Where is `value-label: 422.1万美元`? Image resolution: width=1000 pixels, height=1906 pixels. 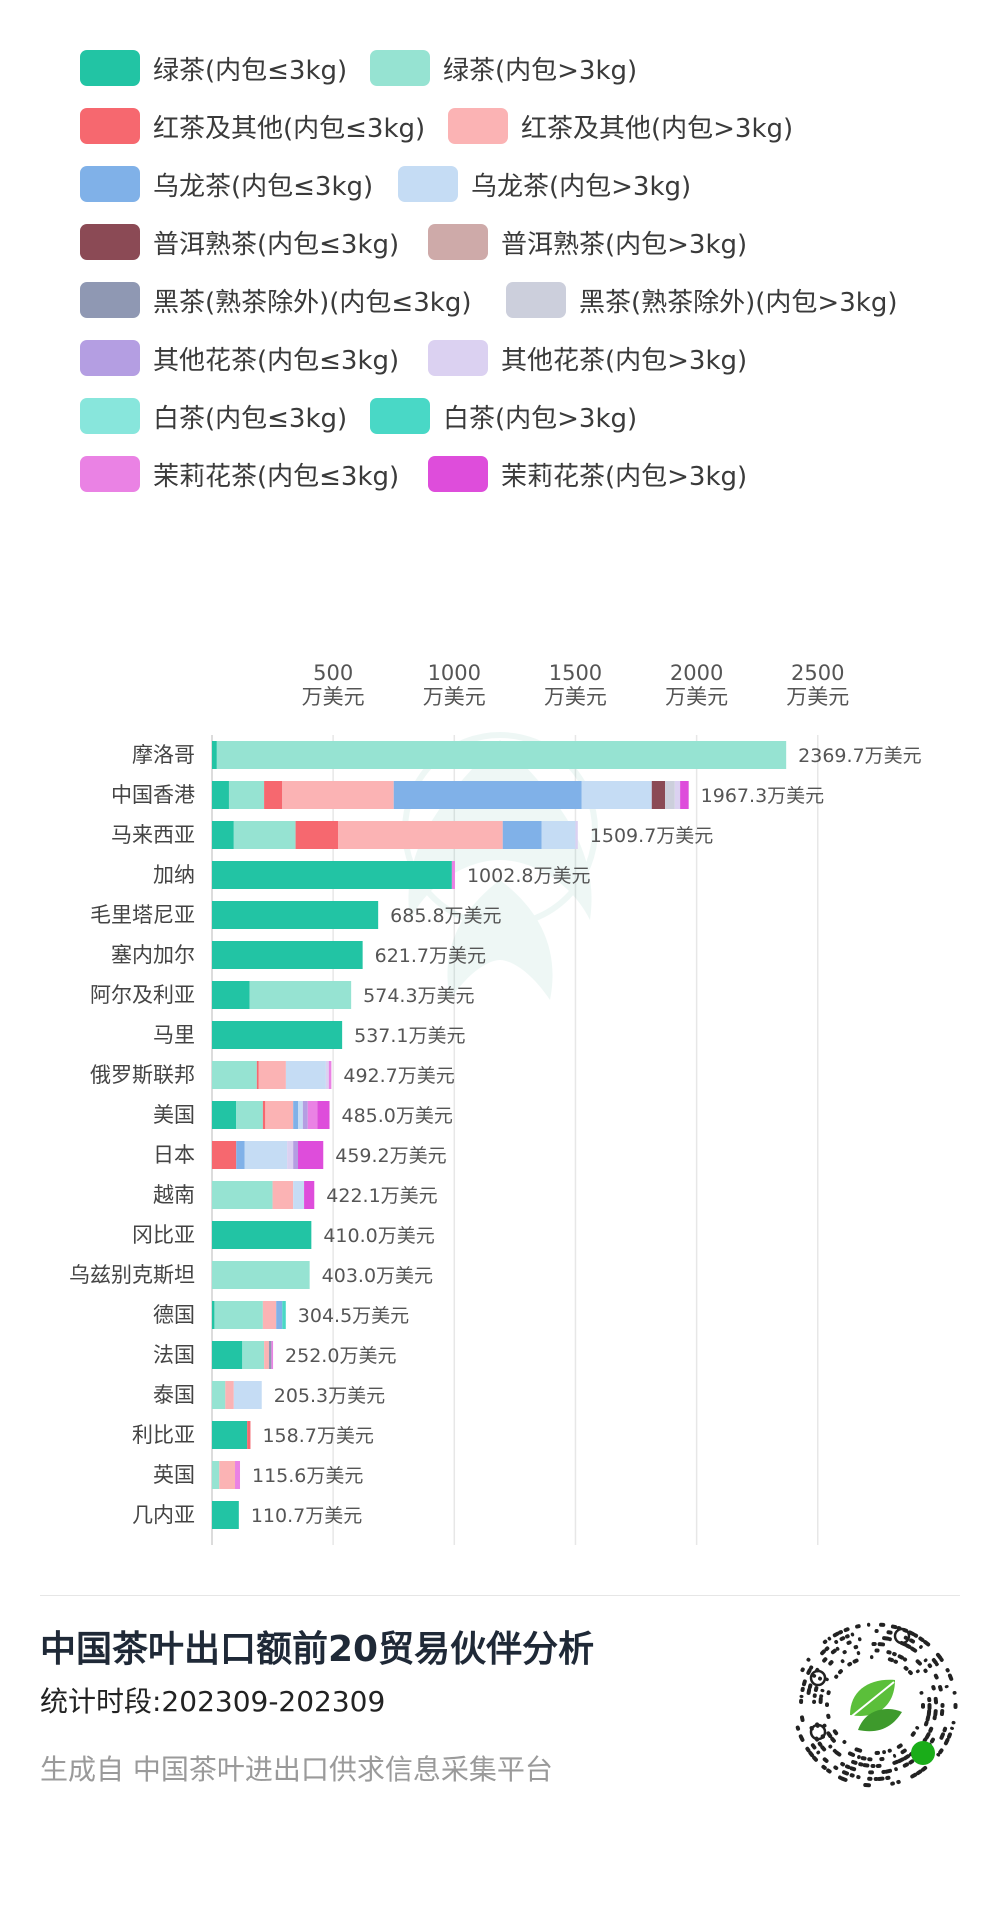 value-label: 422.1万美元 is located at coordinates (381, 1196).